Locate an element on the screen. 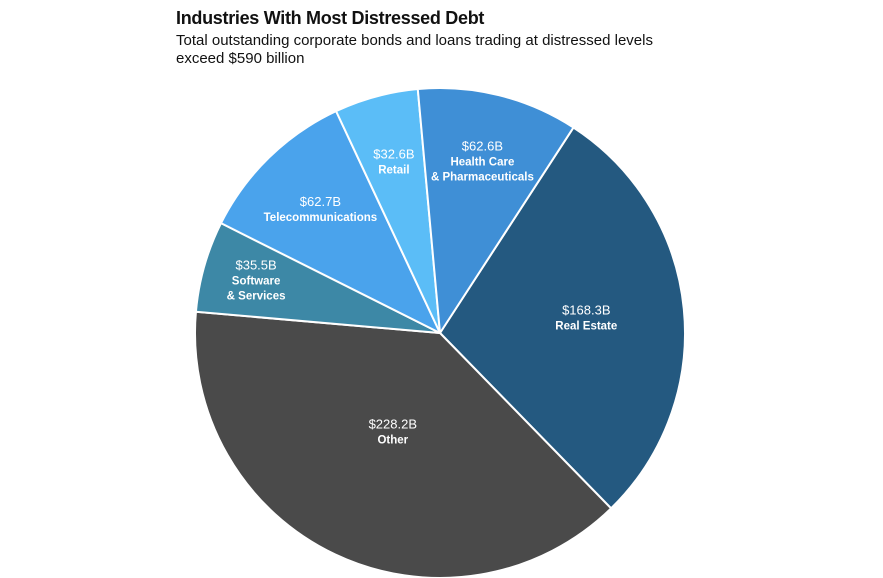 This screenshot has height=578, width=883. pie-slice-telecommunications is located at coordinates (330, 222).